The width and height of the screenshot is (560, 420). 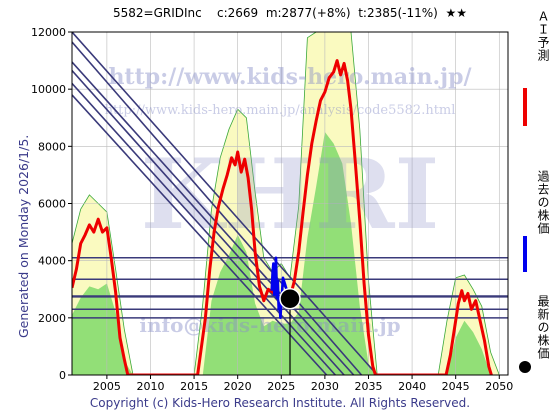 What do you see at coordinates (23, 236) in the screenshot?
I see `generated-date-label: Generated on Monday 2026/1/5.` at bounding box center [23, 236].